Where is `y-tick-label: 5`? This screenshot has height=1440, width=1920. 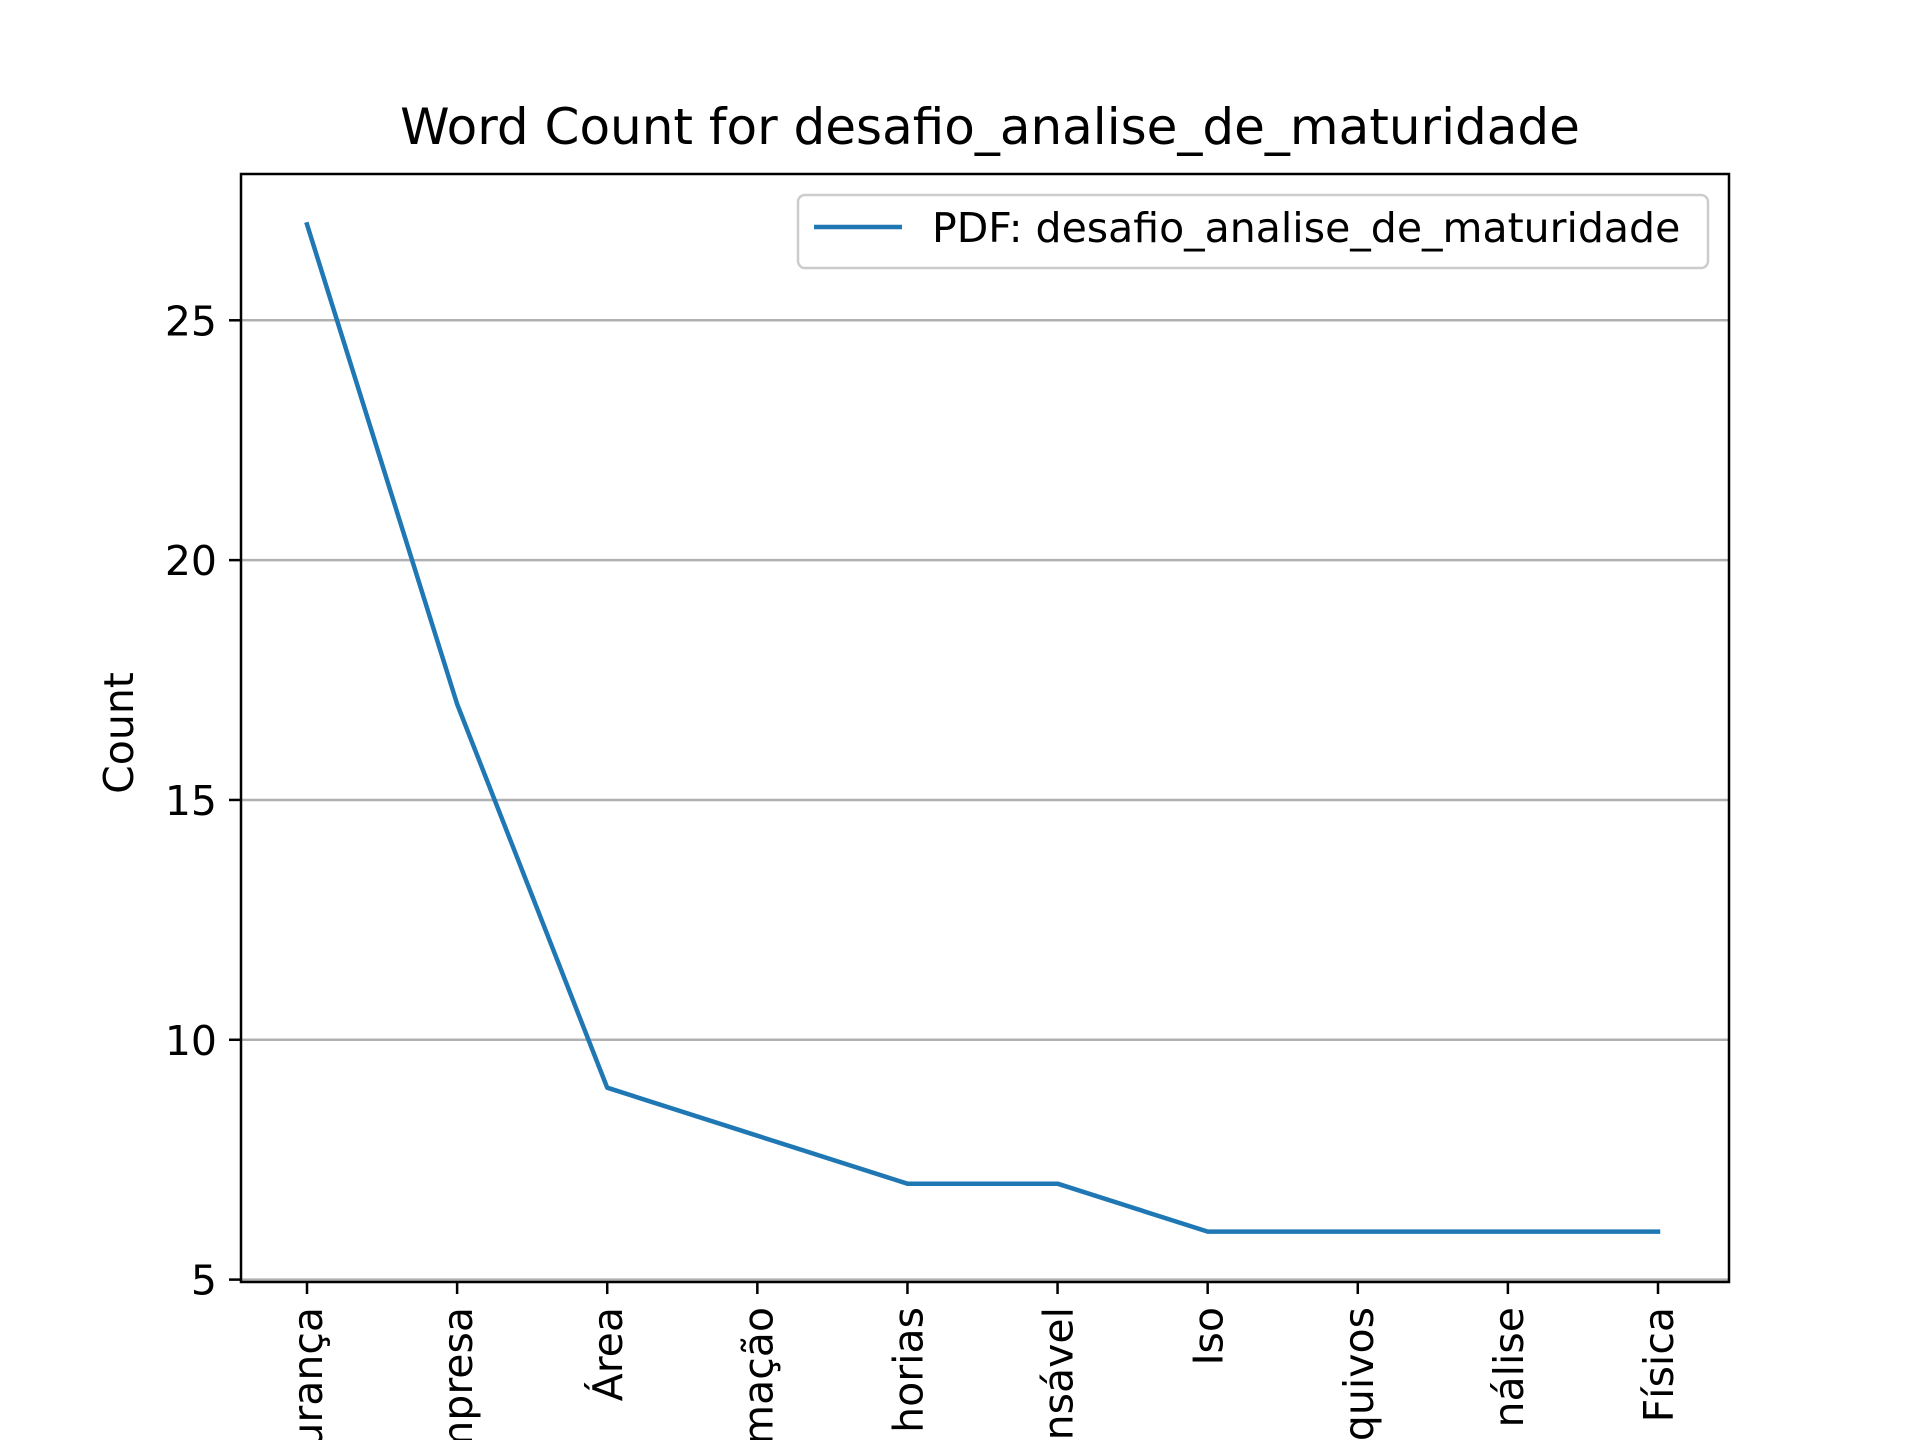
y-tick-label: 5 is located at coordinates (204, 1281).